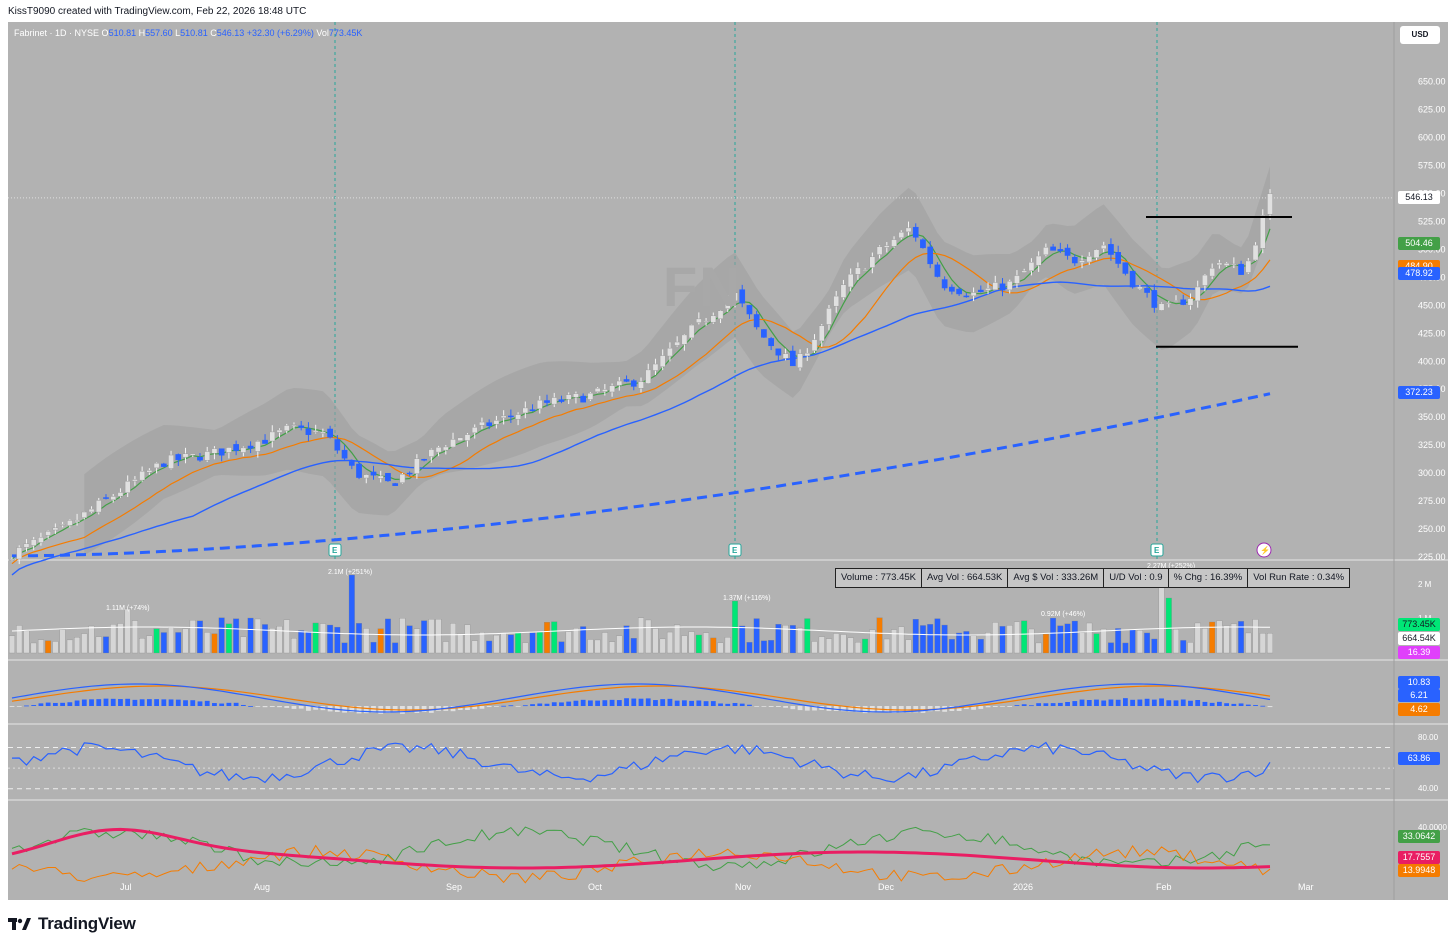  Describe the element at coordinates (57, 33) in the screenshot. I see `symbol-name: Fabrinet · 1D · NYSE` at that location.